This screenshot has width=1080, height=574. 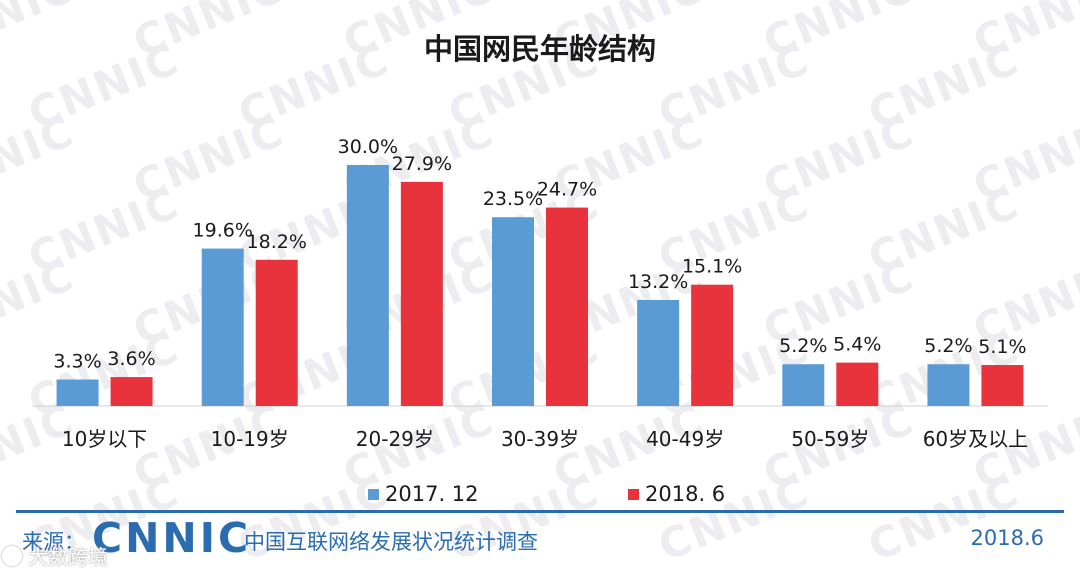 I want to click on data-label: 24.7%, so click(x=567, y=190).